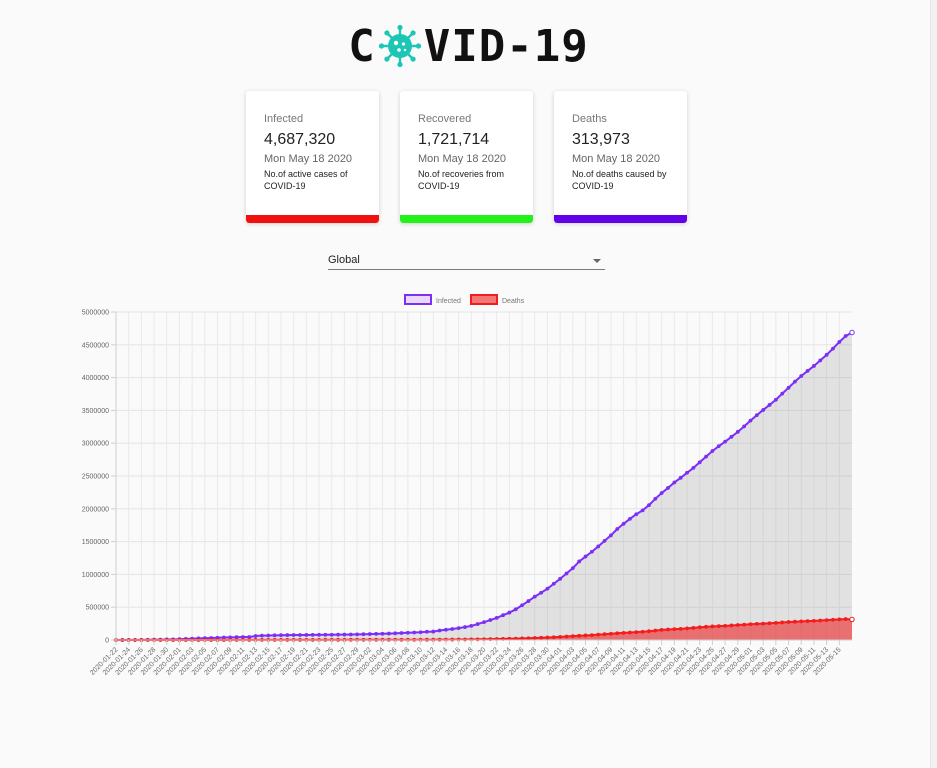 Image resolution: width=937 pixels, height=768 pixels. Describe the element at coordinates (616, 159) in the screenshot. I see `card-date: Mon May 18 2020` at that location.